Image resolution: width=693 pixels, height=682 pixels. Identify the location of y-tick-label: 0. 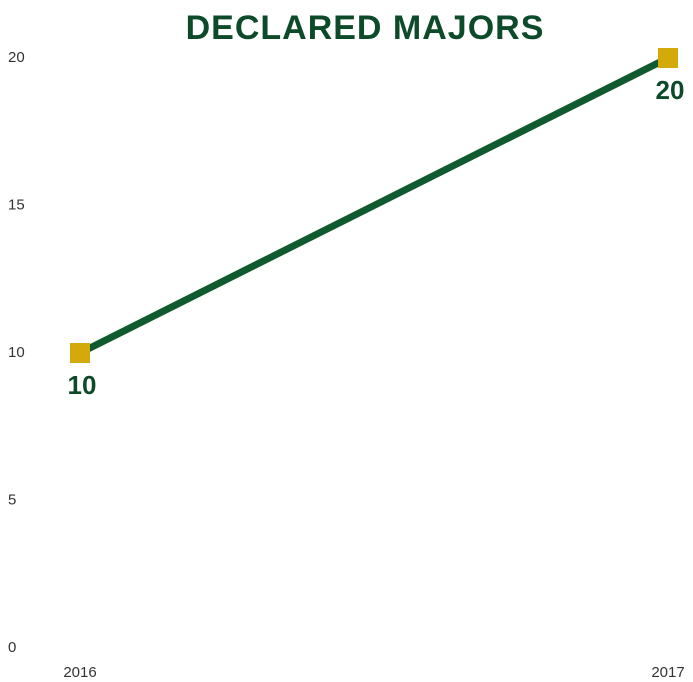
(12, 647).